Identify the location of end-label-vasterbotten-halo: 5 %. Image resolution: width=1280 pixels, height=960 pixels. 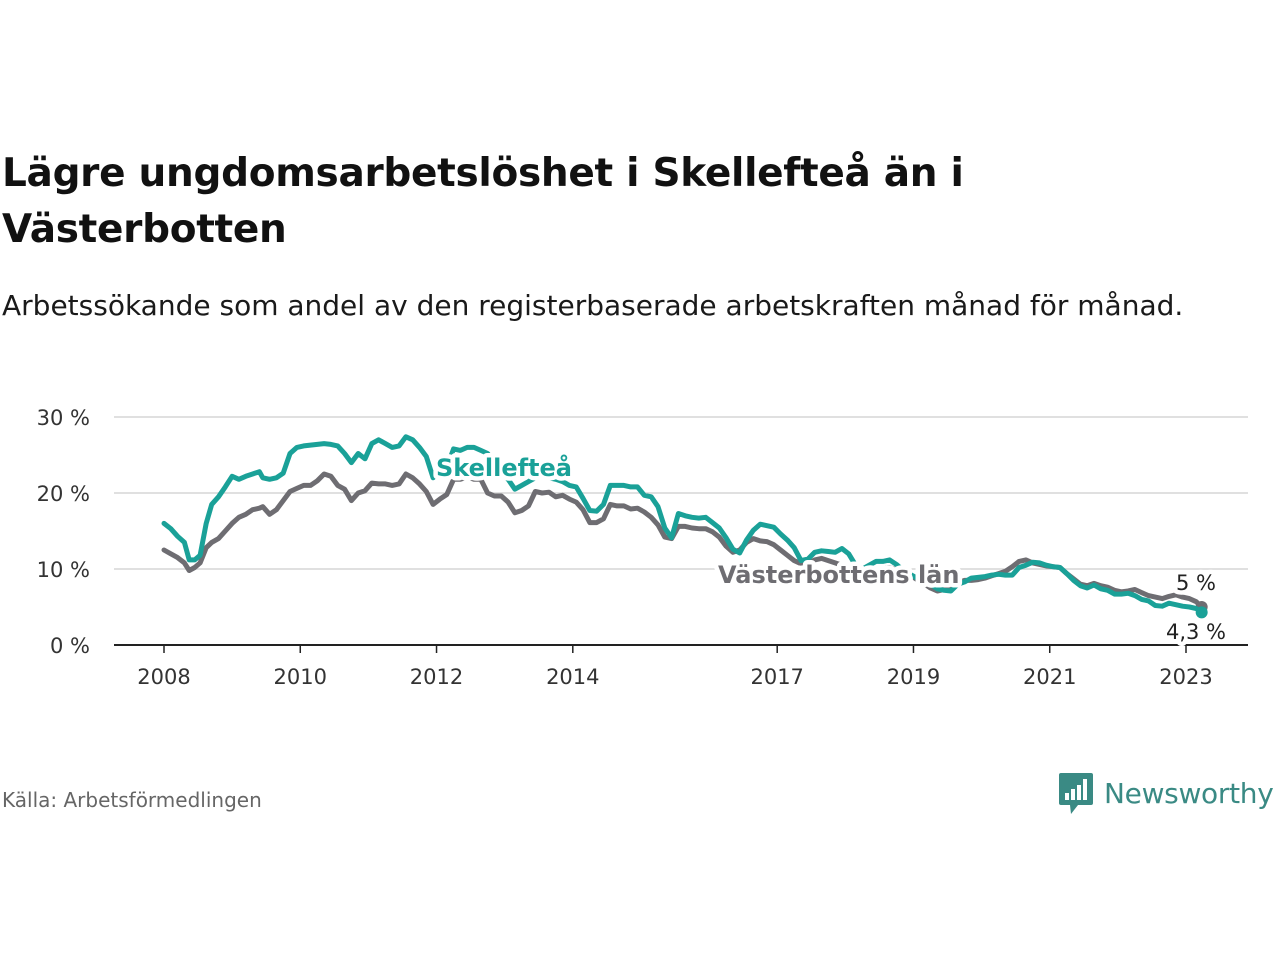
(1196, 583).